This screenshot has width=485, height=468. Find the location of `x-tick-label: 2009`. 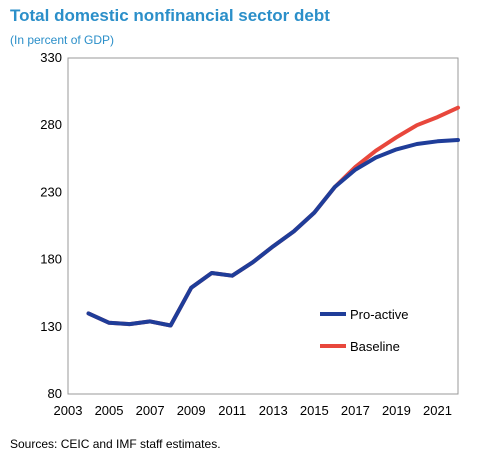

x-tick-label: 2009 is located at coordinates (191, 410).